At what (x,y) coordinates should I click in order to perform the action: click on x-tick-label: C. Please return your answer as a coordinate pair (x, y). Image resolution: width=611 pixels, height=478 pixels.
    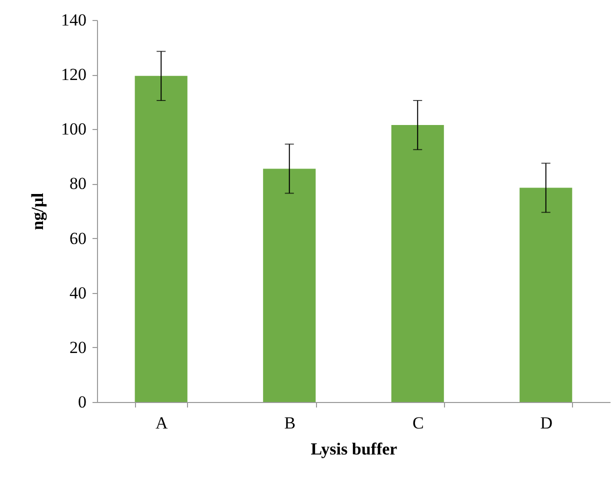
    Looking at the image, I should click on (418, 423).